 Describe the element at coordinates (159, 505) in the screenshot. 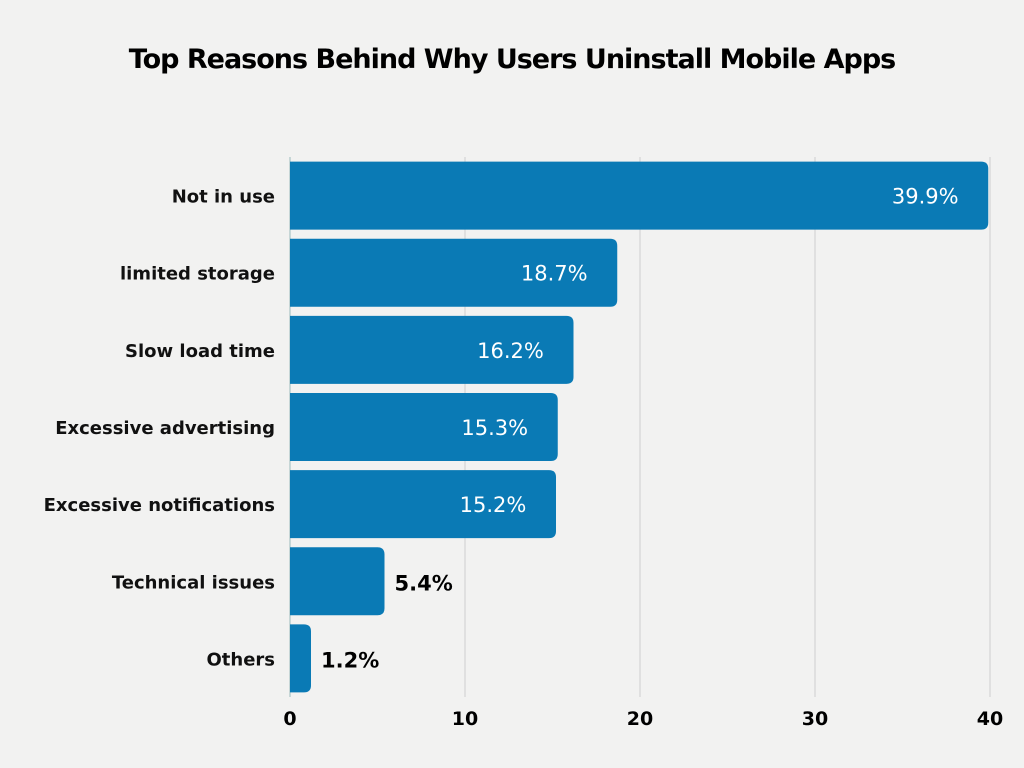

I see `category-label: Excessive notifications` at that location.